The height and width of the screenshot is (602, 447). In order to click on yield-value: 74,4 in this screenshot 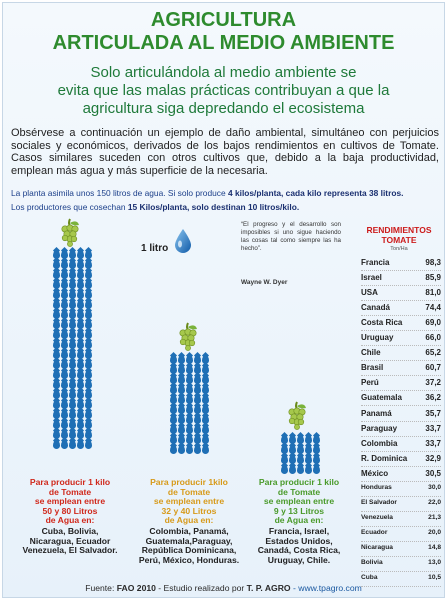, I will do `click(433, 308)`.